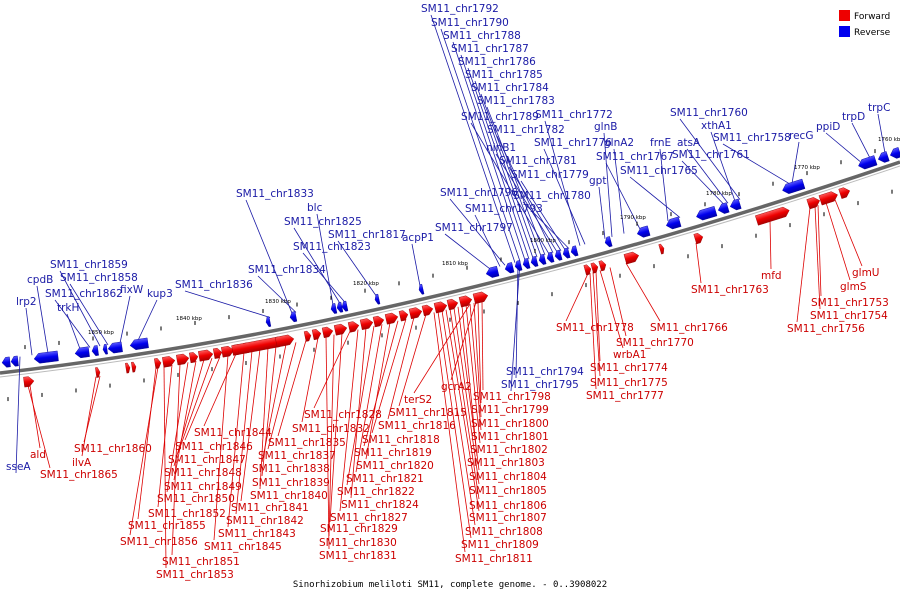  What do you see at coordinates (393, 453) in the screenshot?
I see `gene-label-sm11-chr1819: SM11_chr1819` at bounding box center [393, 453].